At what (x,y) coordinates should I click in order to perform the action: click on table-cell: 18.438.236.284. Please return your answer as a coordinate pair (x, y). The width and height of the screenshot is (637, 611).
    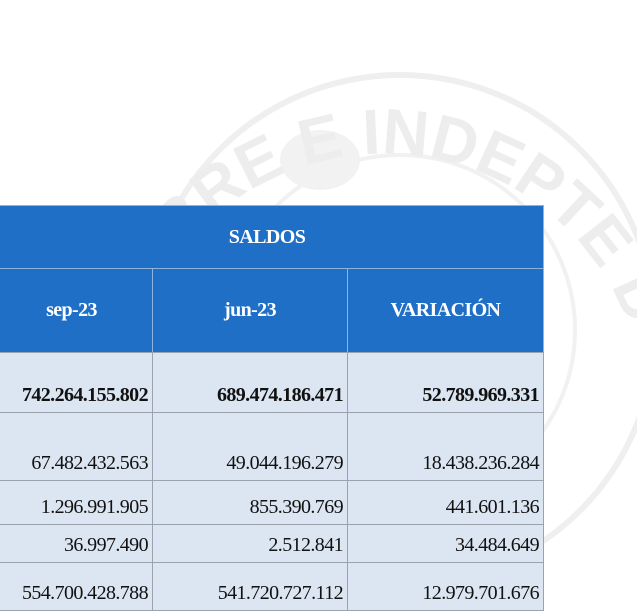
    Looking at the image, I should click on (445, 446).